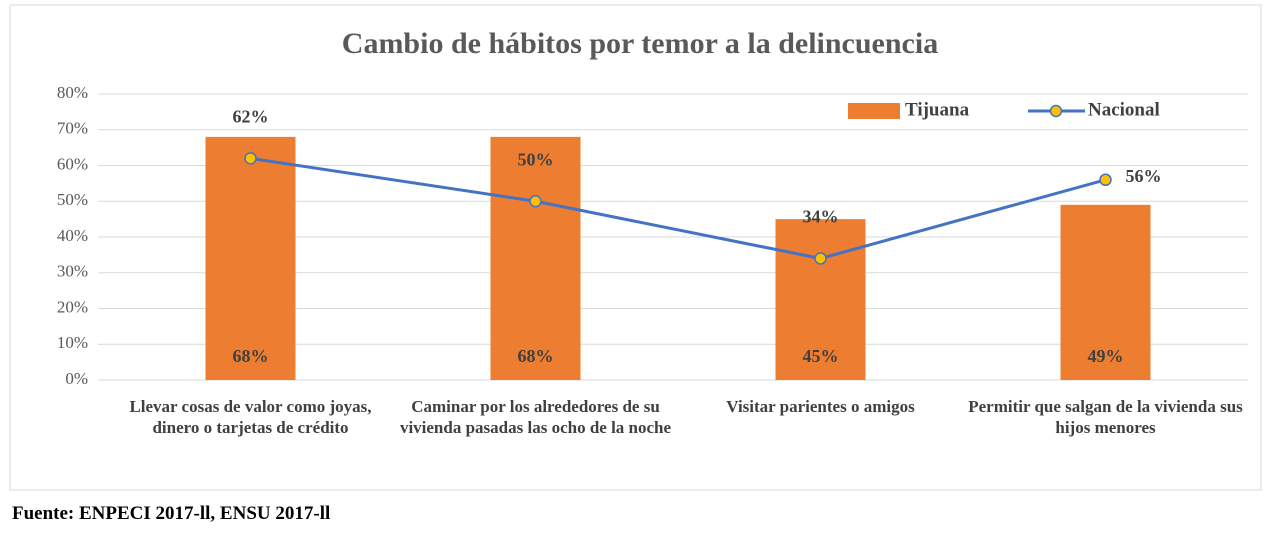  I want to click on y-tick-label: 60%, so click(72, 163).